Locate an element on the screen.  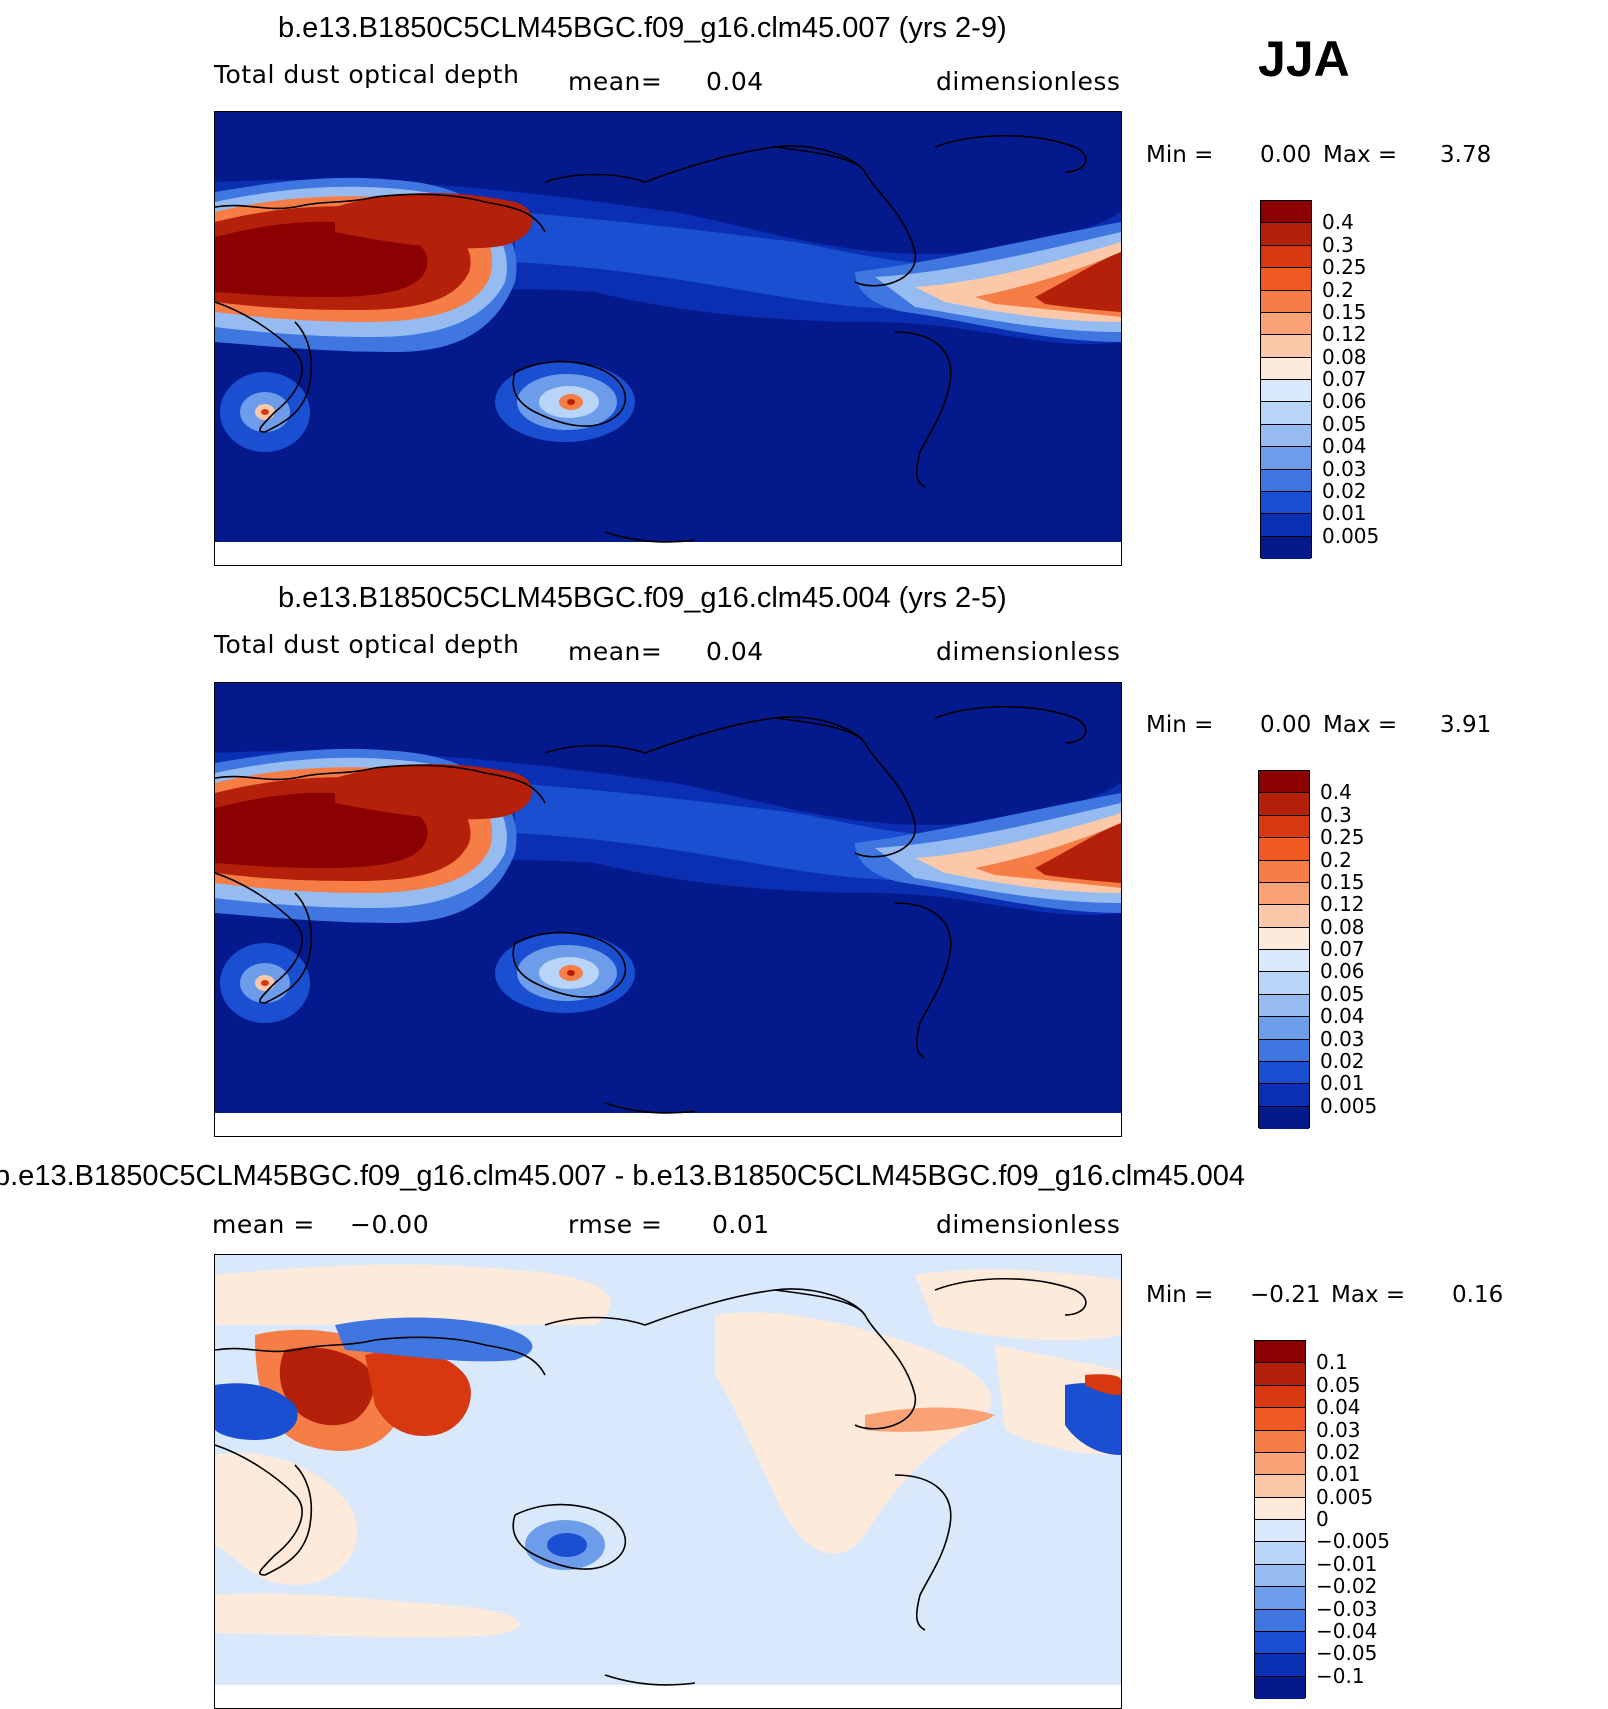
panel3-max-value: 0.16 is located at coordinates (1478, 1295).